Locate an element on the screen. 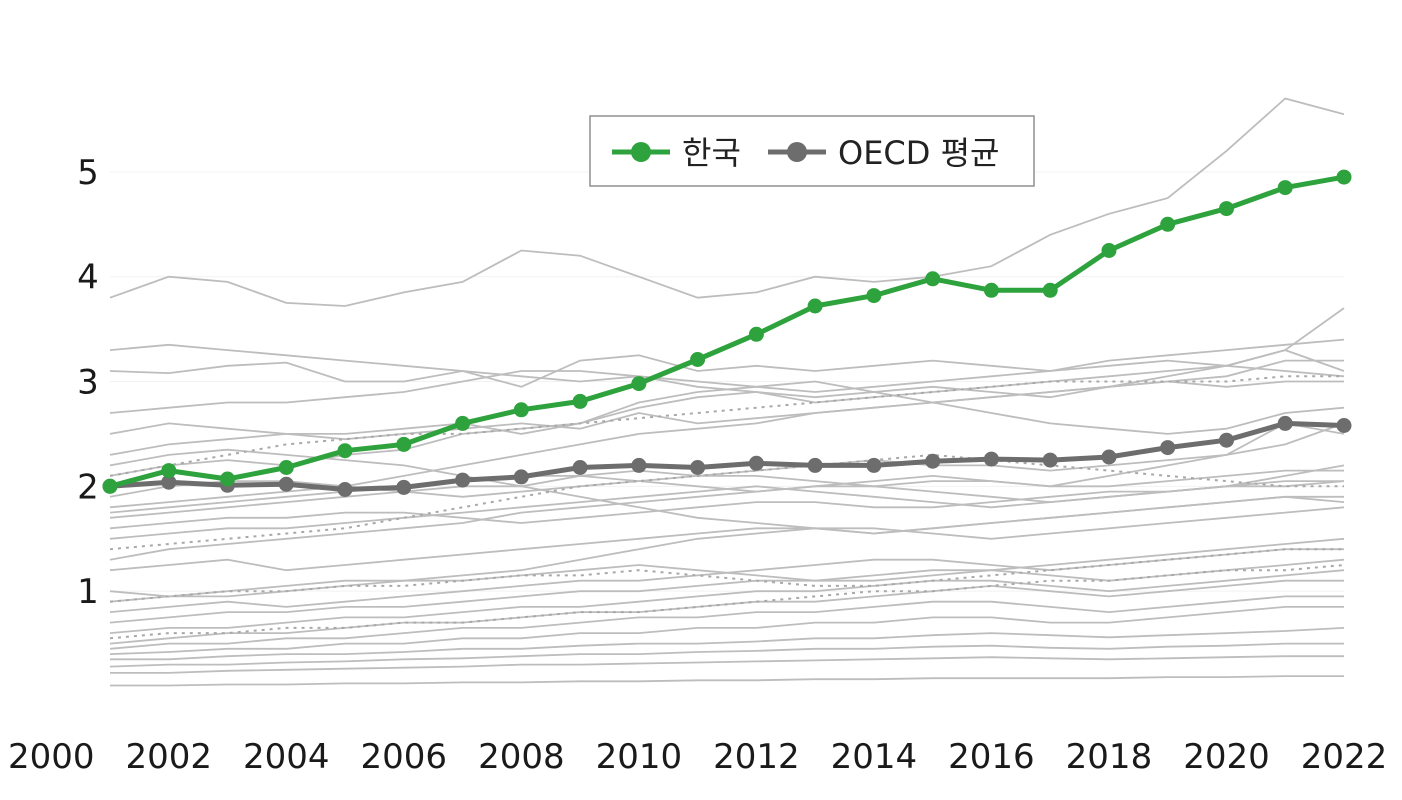  oecd-point-2021 is located at coordinates (1285, 423).